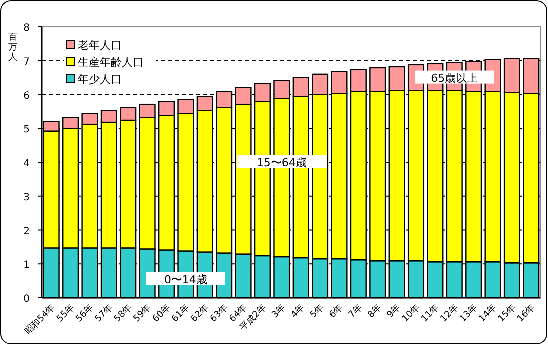 The image size is (548, 345). Describe the element at coordinates (27, 266) in the screenshot. I see `y-tick-label: 1` at that location.